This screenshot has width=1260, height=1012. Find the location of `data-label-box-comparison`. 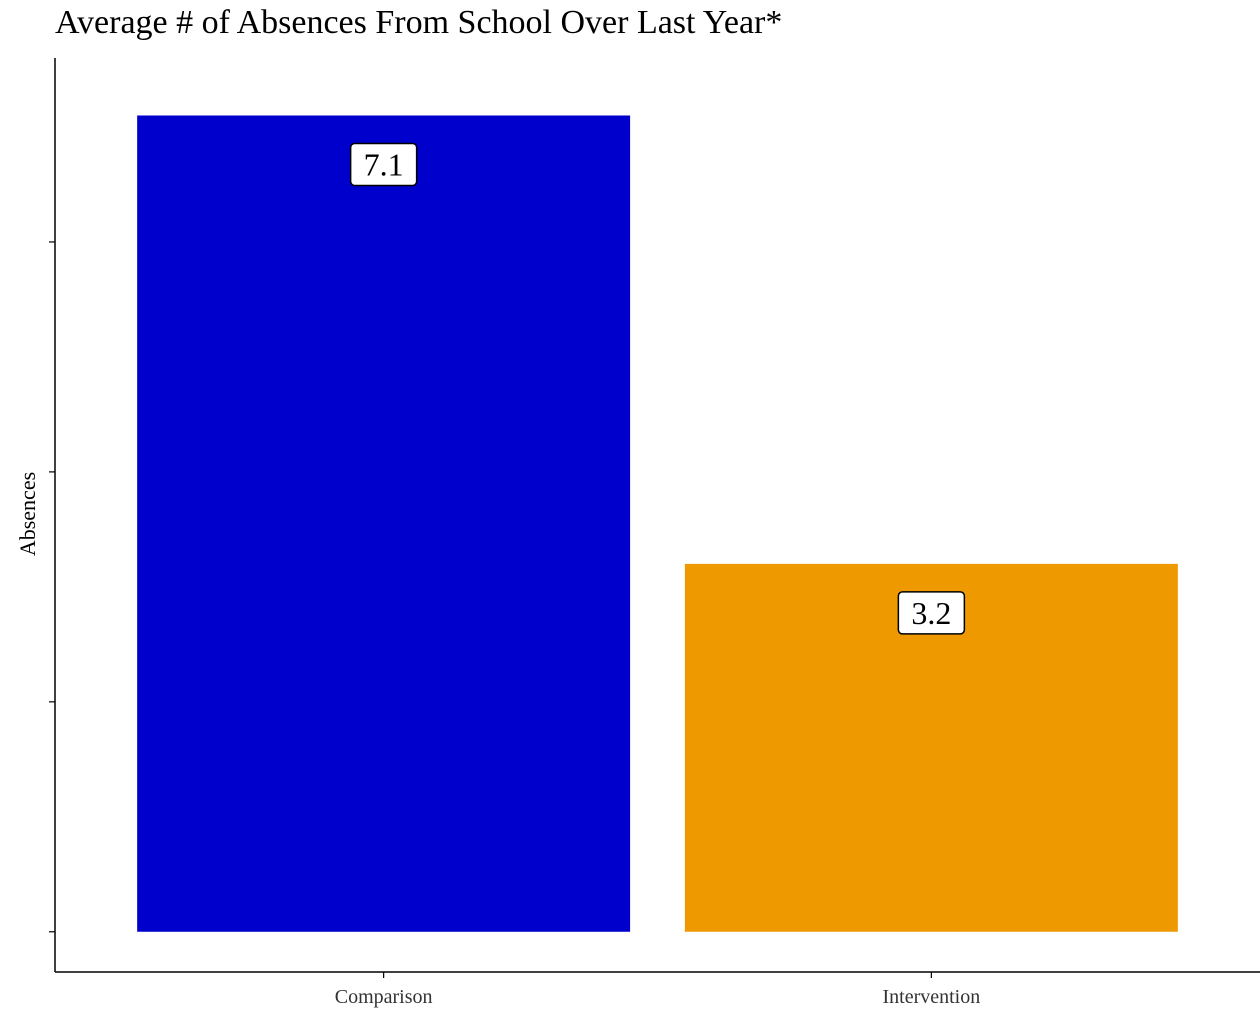

data-label-box-comparison is located at coordinates (383, 164).